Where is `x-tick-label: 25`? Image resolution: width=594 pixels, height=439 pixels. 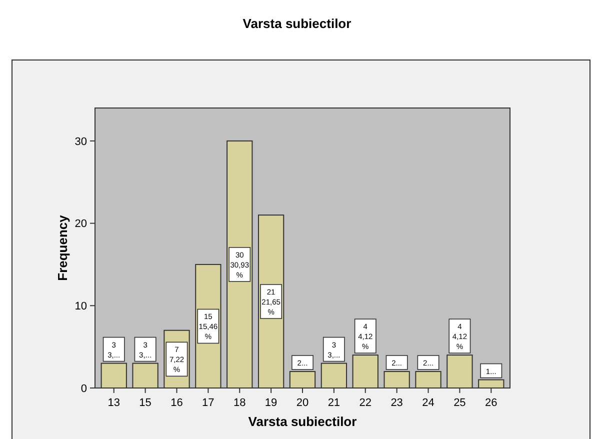
x-tick-label: 25 is located at coordinates (460, 403).